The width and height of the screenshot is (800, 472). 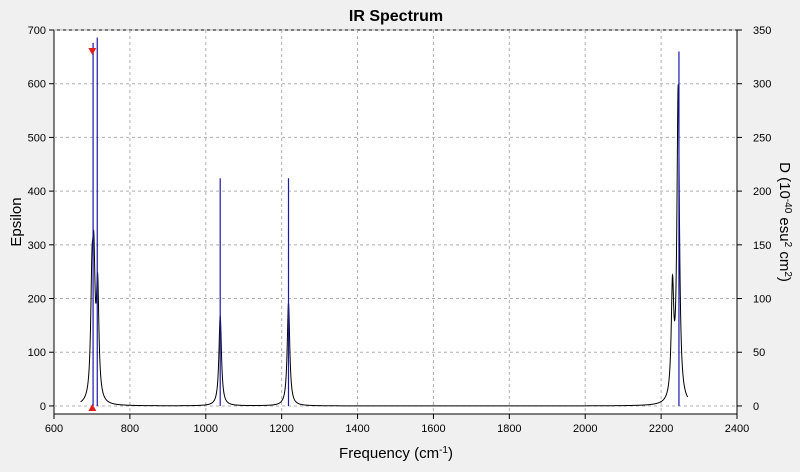 What do you see at coordinates (92, 51) in the screenshot?
I see `marker-top-triangle` at bounding box center [92, 51].